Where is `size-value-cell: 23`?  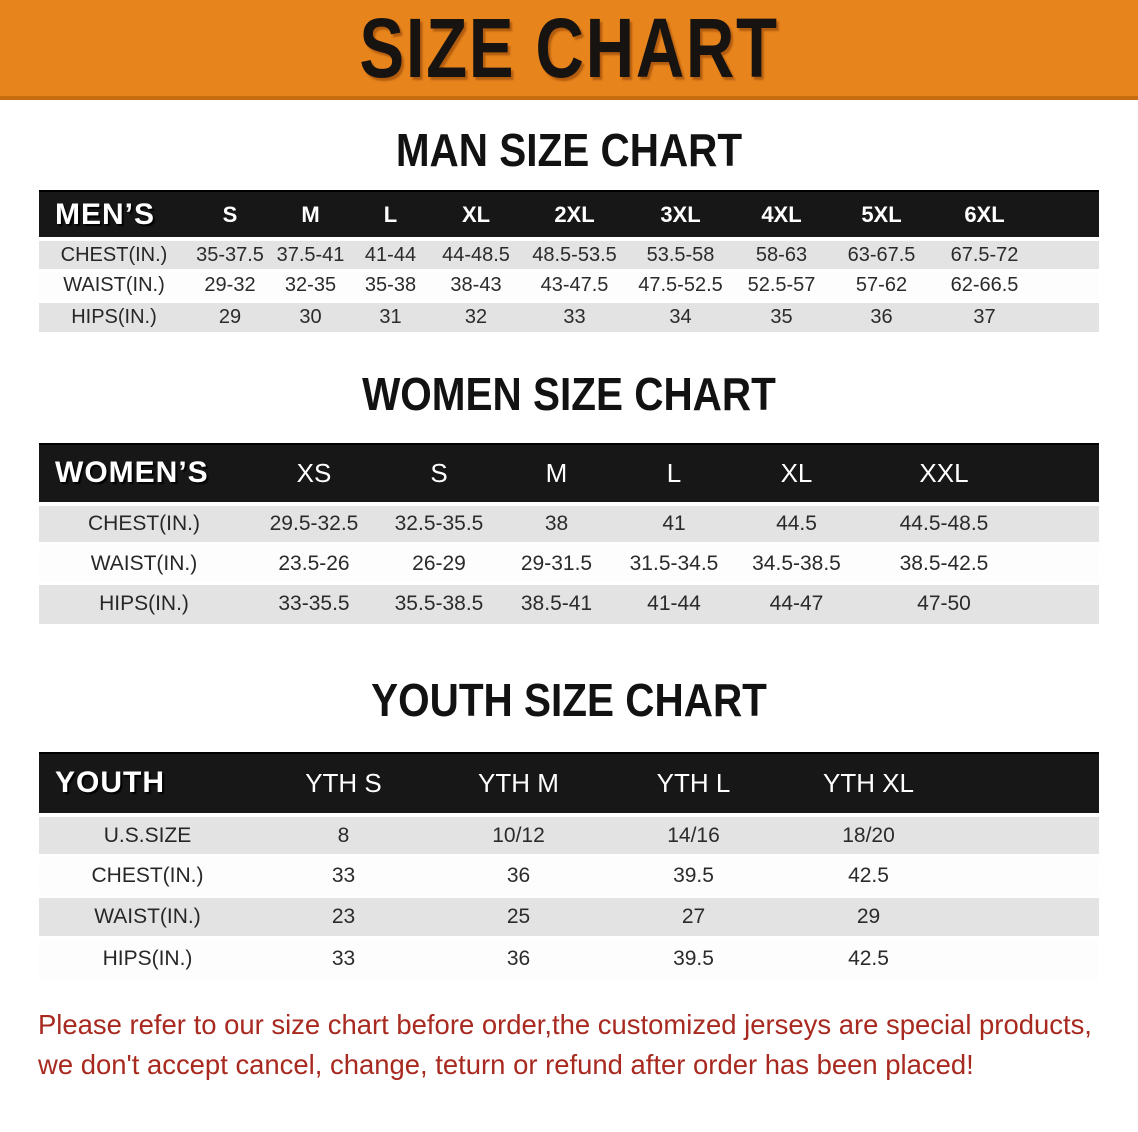 size-value-cell: 23 is located at coordinates (343, 917).